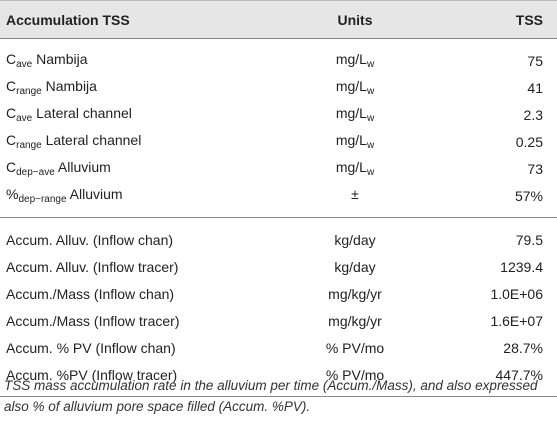 This screenshot has width=557, height=443. I want to click on table-row: Crange Nambija mg/Lw 41, so click(278, 87).